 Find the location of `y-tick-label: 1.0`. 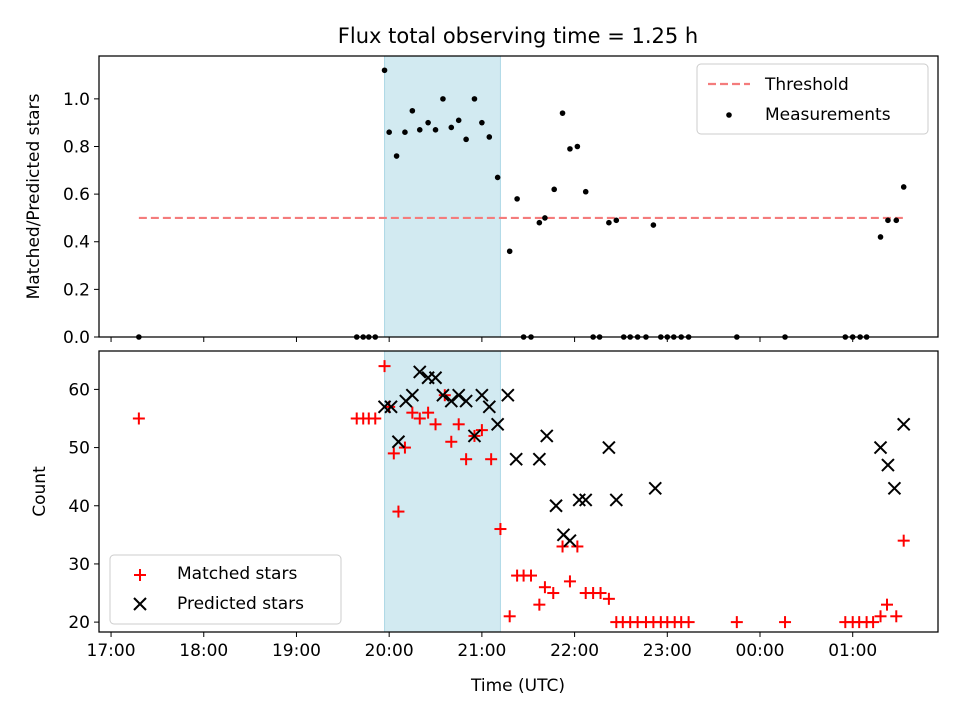

y-tick-label: 1.0 is located at coordinates (76, 100).